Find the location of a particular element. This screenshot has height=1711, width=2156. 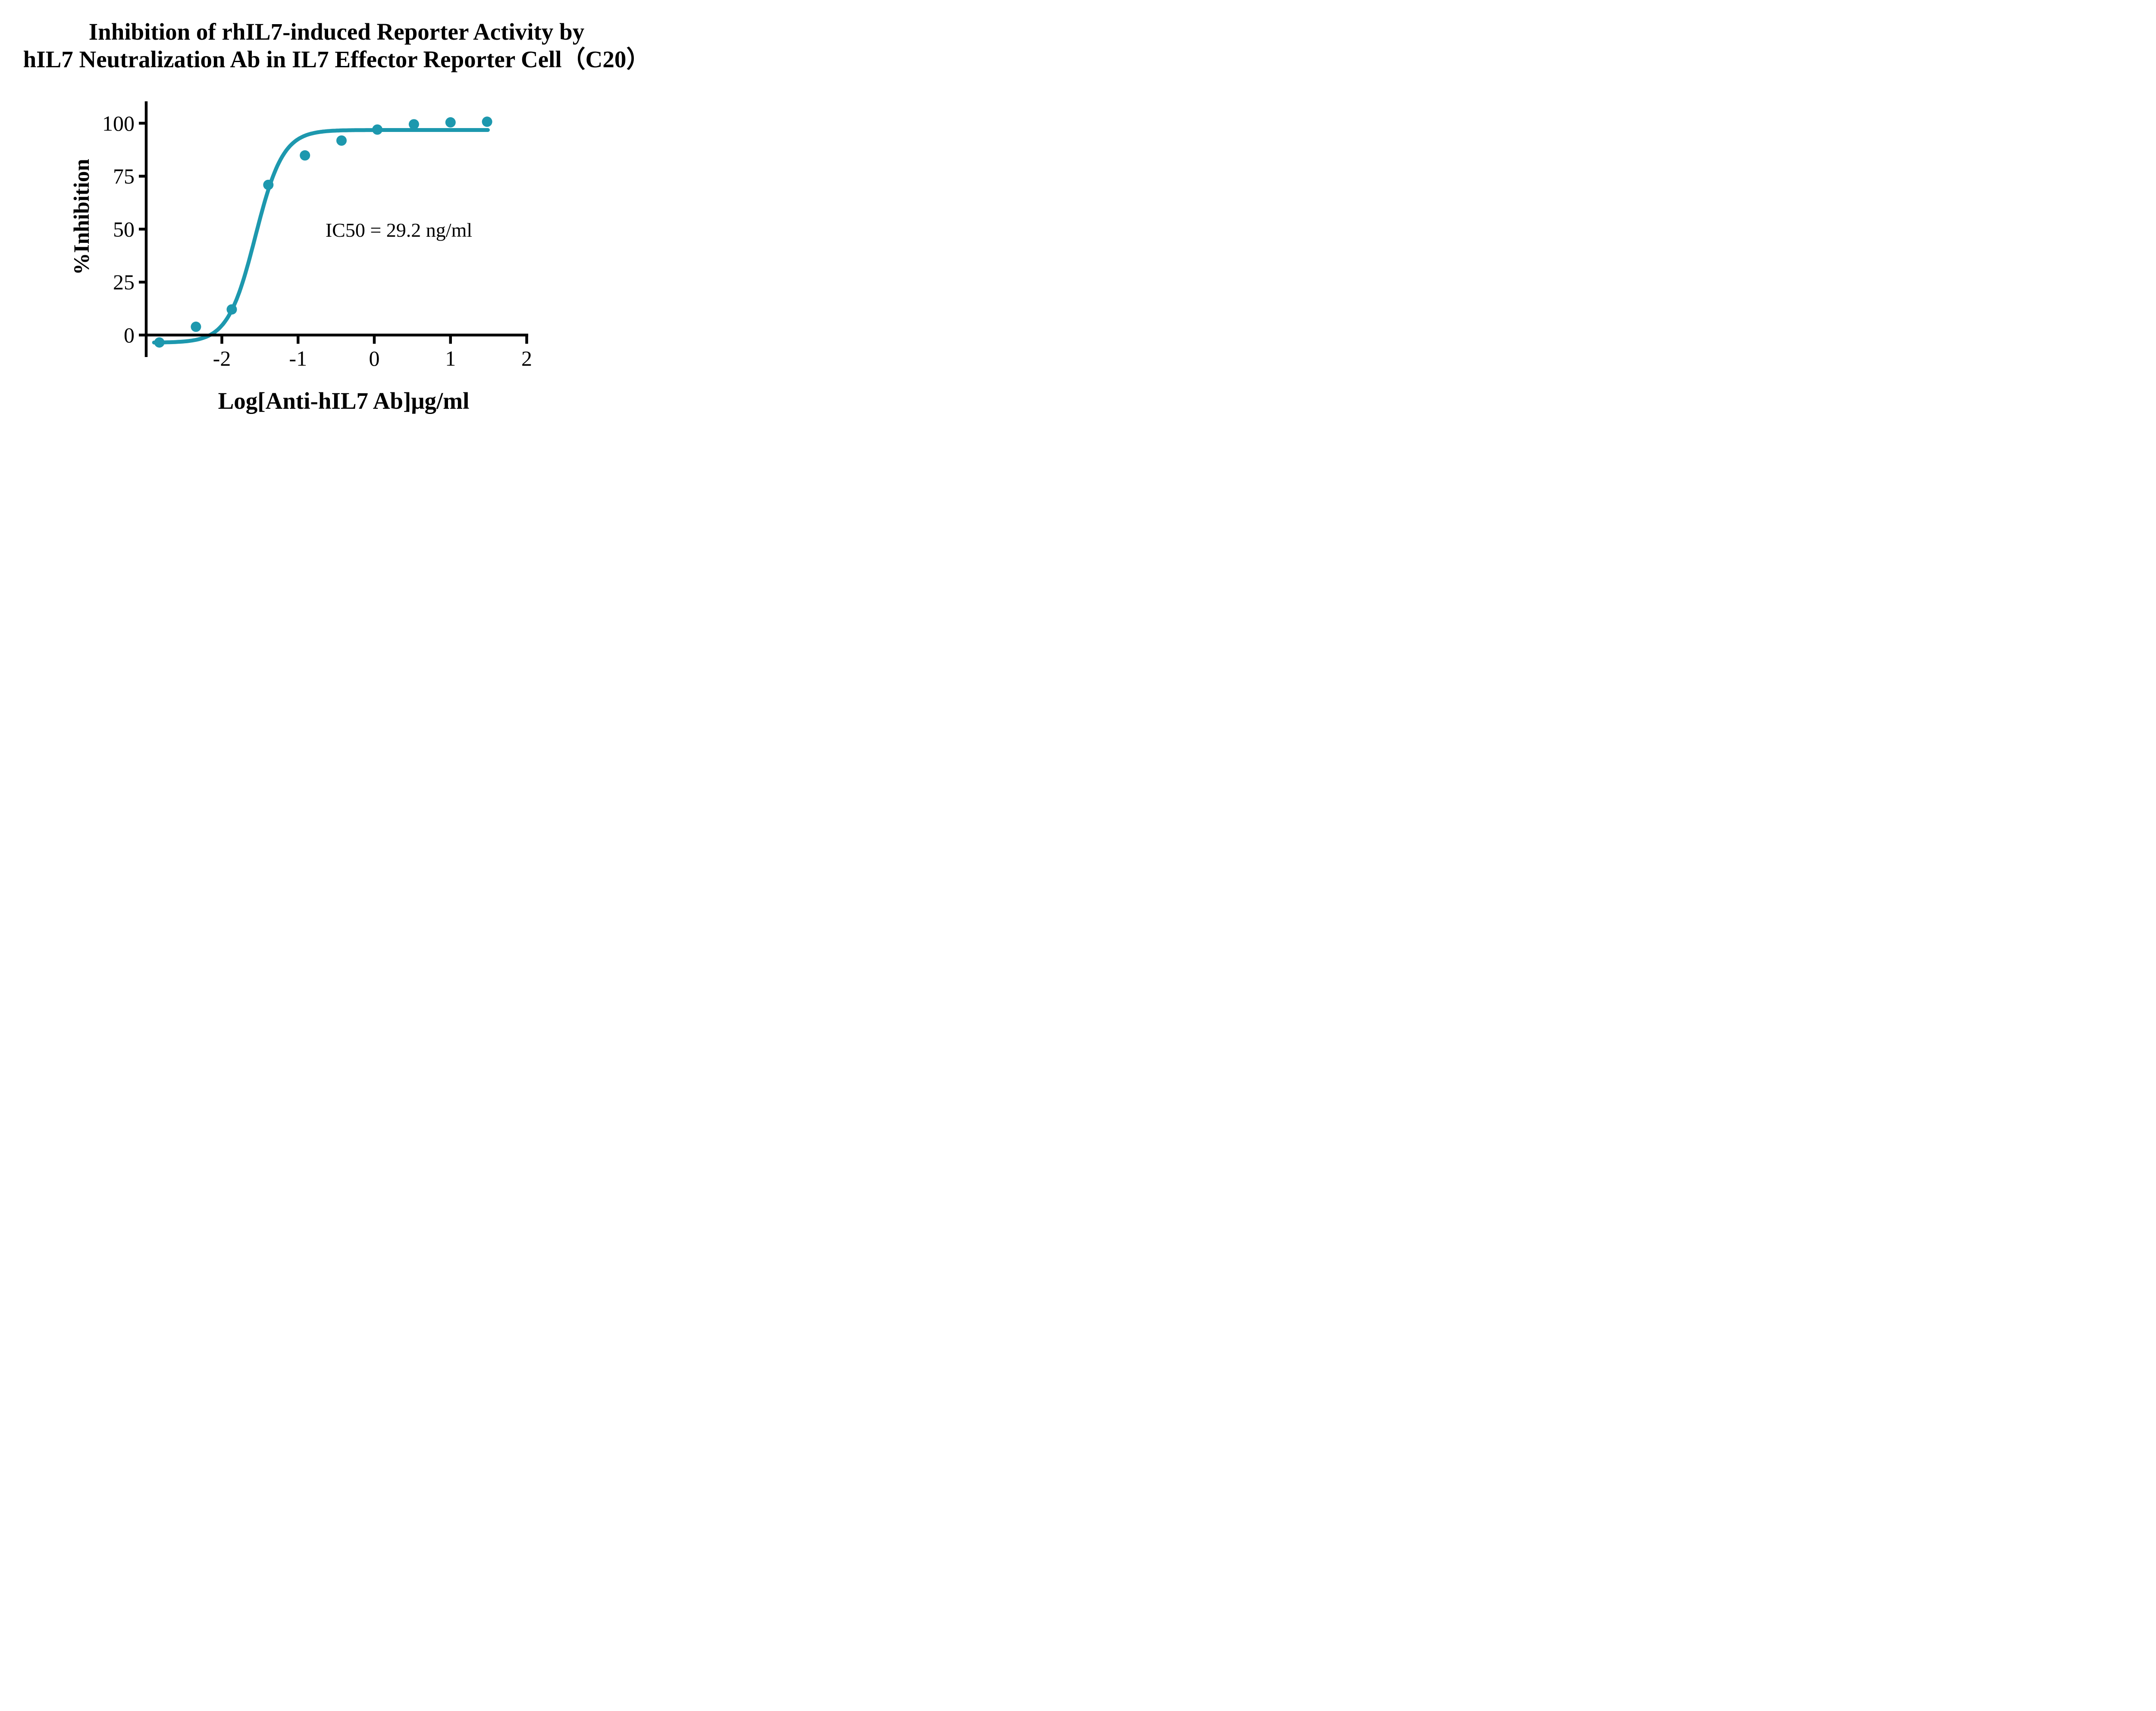

y-tick-label: 75 is located at coordinates (124, 176).